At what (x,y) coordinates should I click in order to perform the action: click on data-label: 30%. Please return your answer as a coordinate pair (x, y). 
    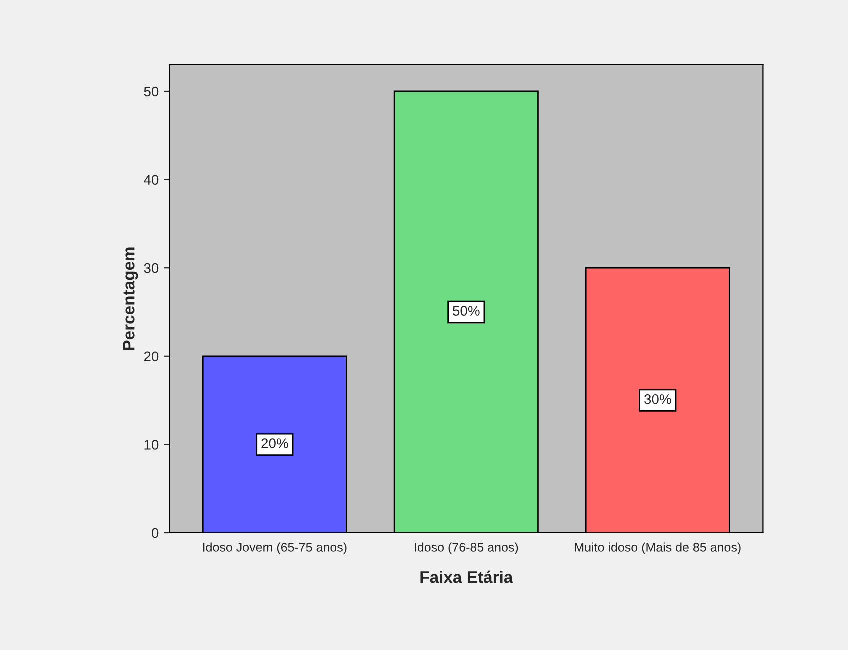
    Looking at the image, I should click on (658, 399).